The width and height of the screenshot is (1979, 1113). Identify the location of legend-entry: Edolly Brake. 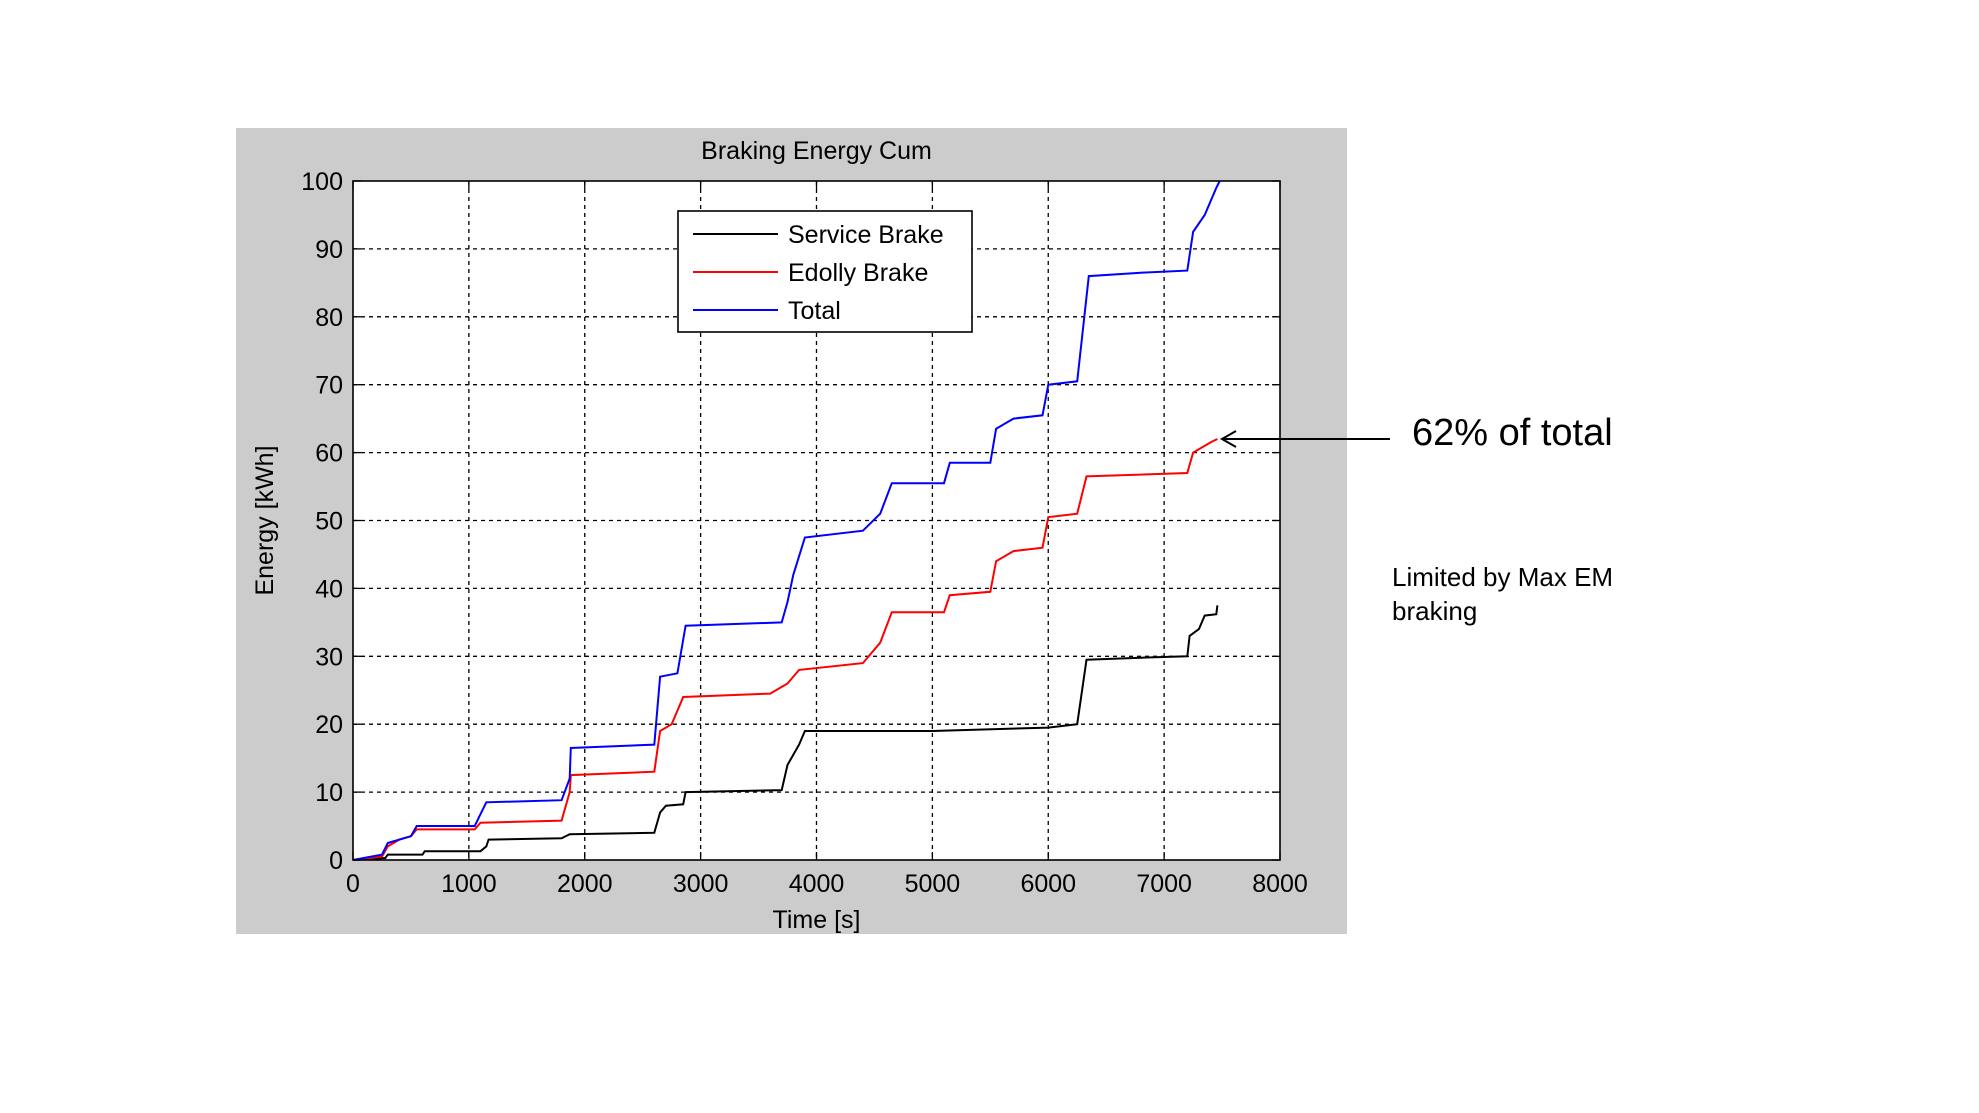
(858, 273).